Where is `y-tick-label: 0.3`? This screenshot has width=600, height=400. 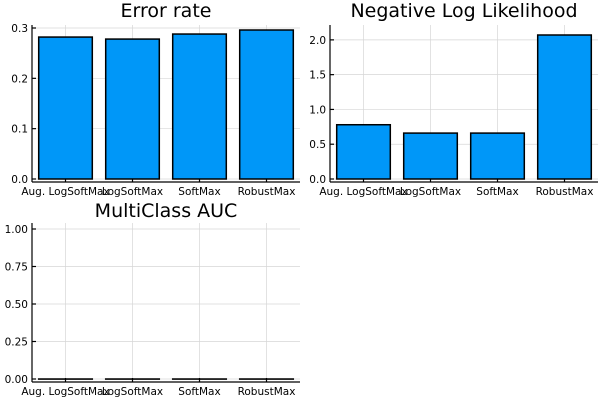
y-tick-label: 0.3 is located at coordinates (19, 29).